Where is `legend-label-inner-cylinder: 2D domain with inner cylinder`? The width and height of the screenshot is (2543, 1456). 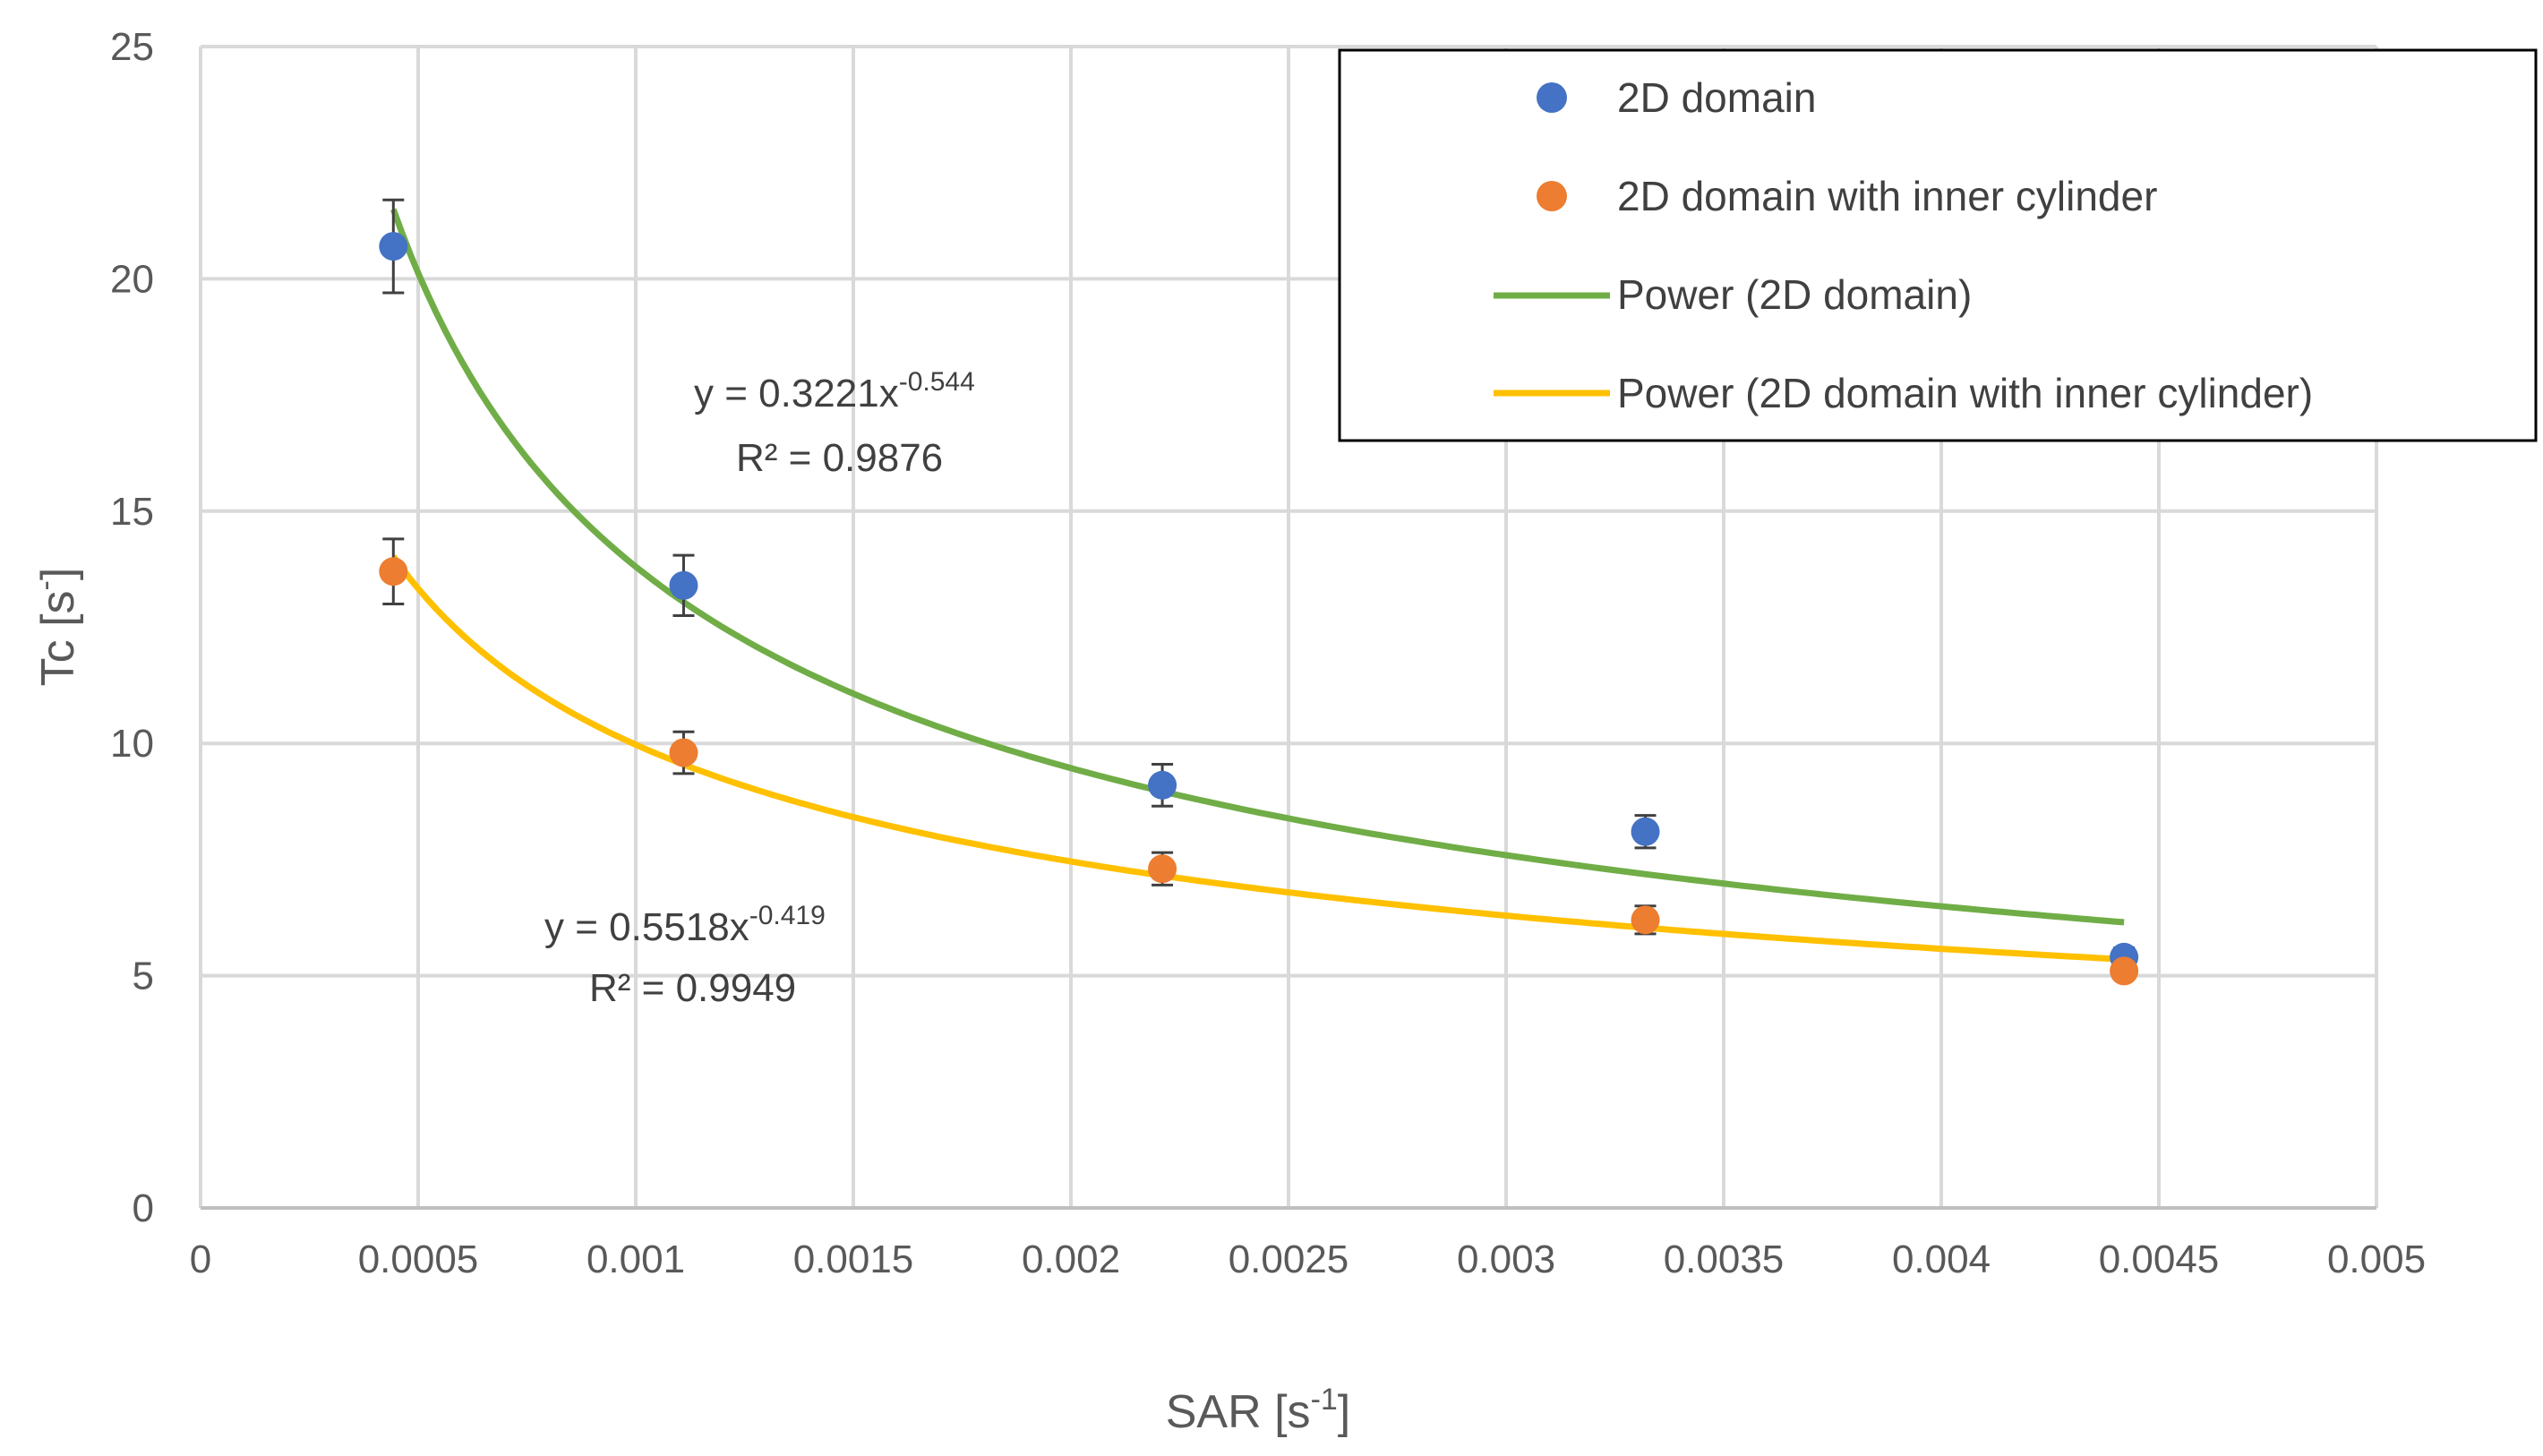 legend-label-inner-cylinder: 2D domain with inner cylinder is located at coordinates (1887, 196).